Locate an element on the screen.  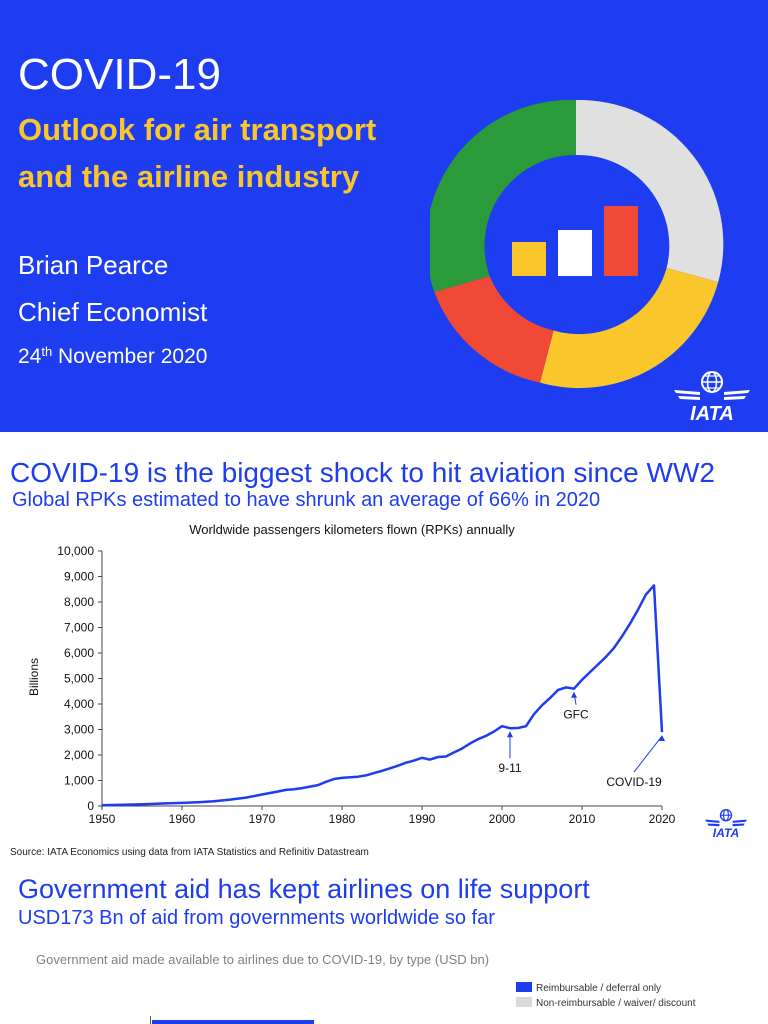
donut-segment-red is located at coordinates (494, 329).